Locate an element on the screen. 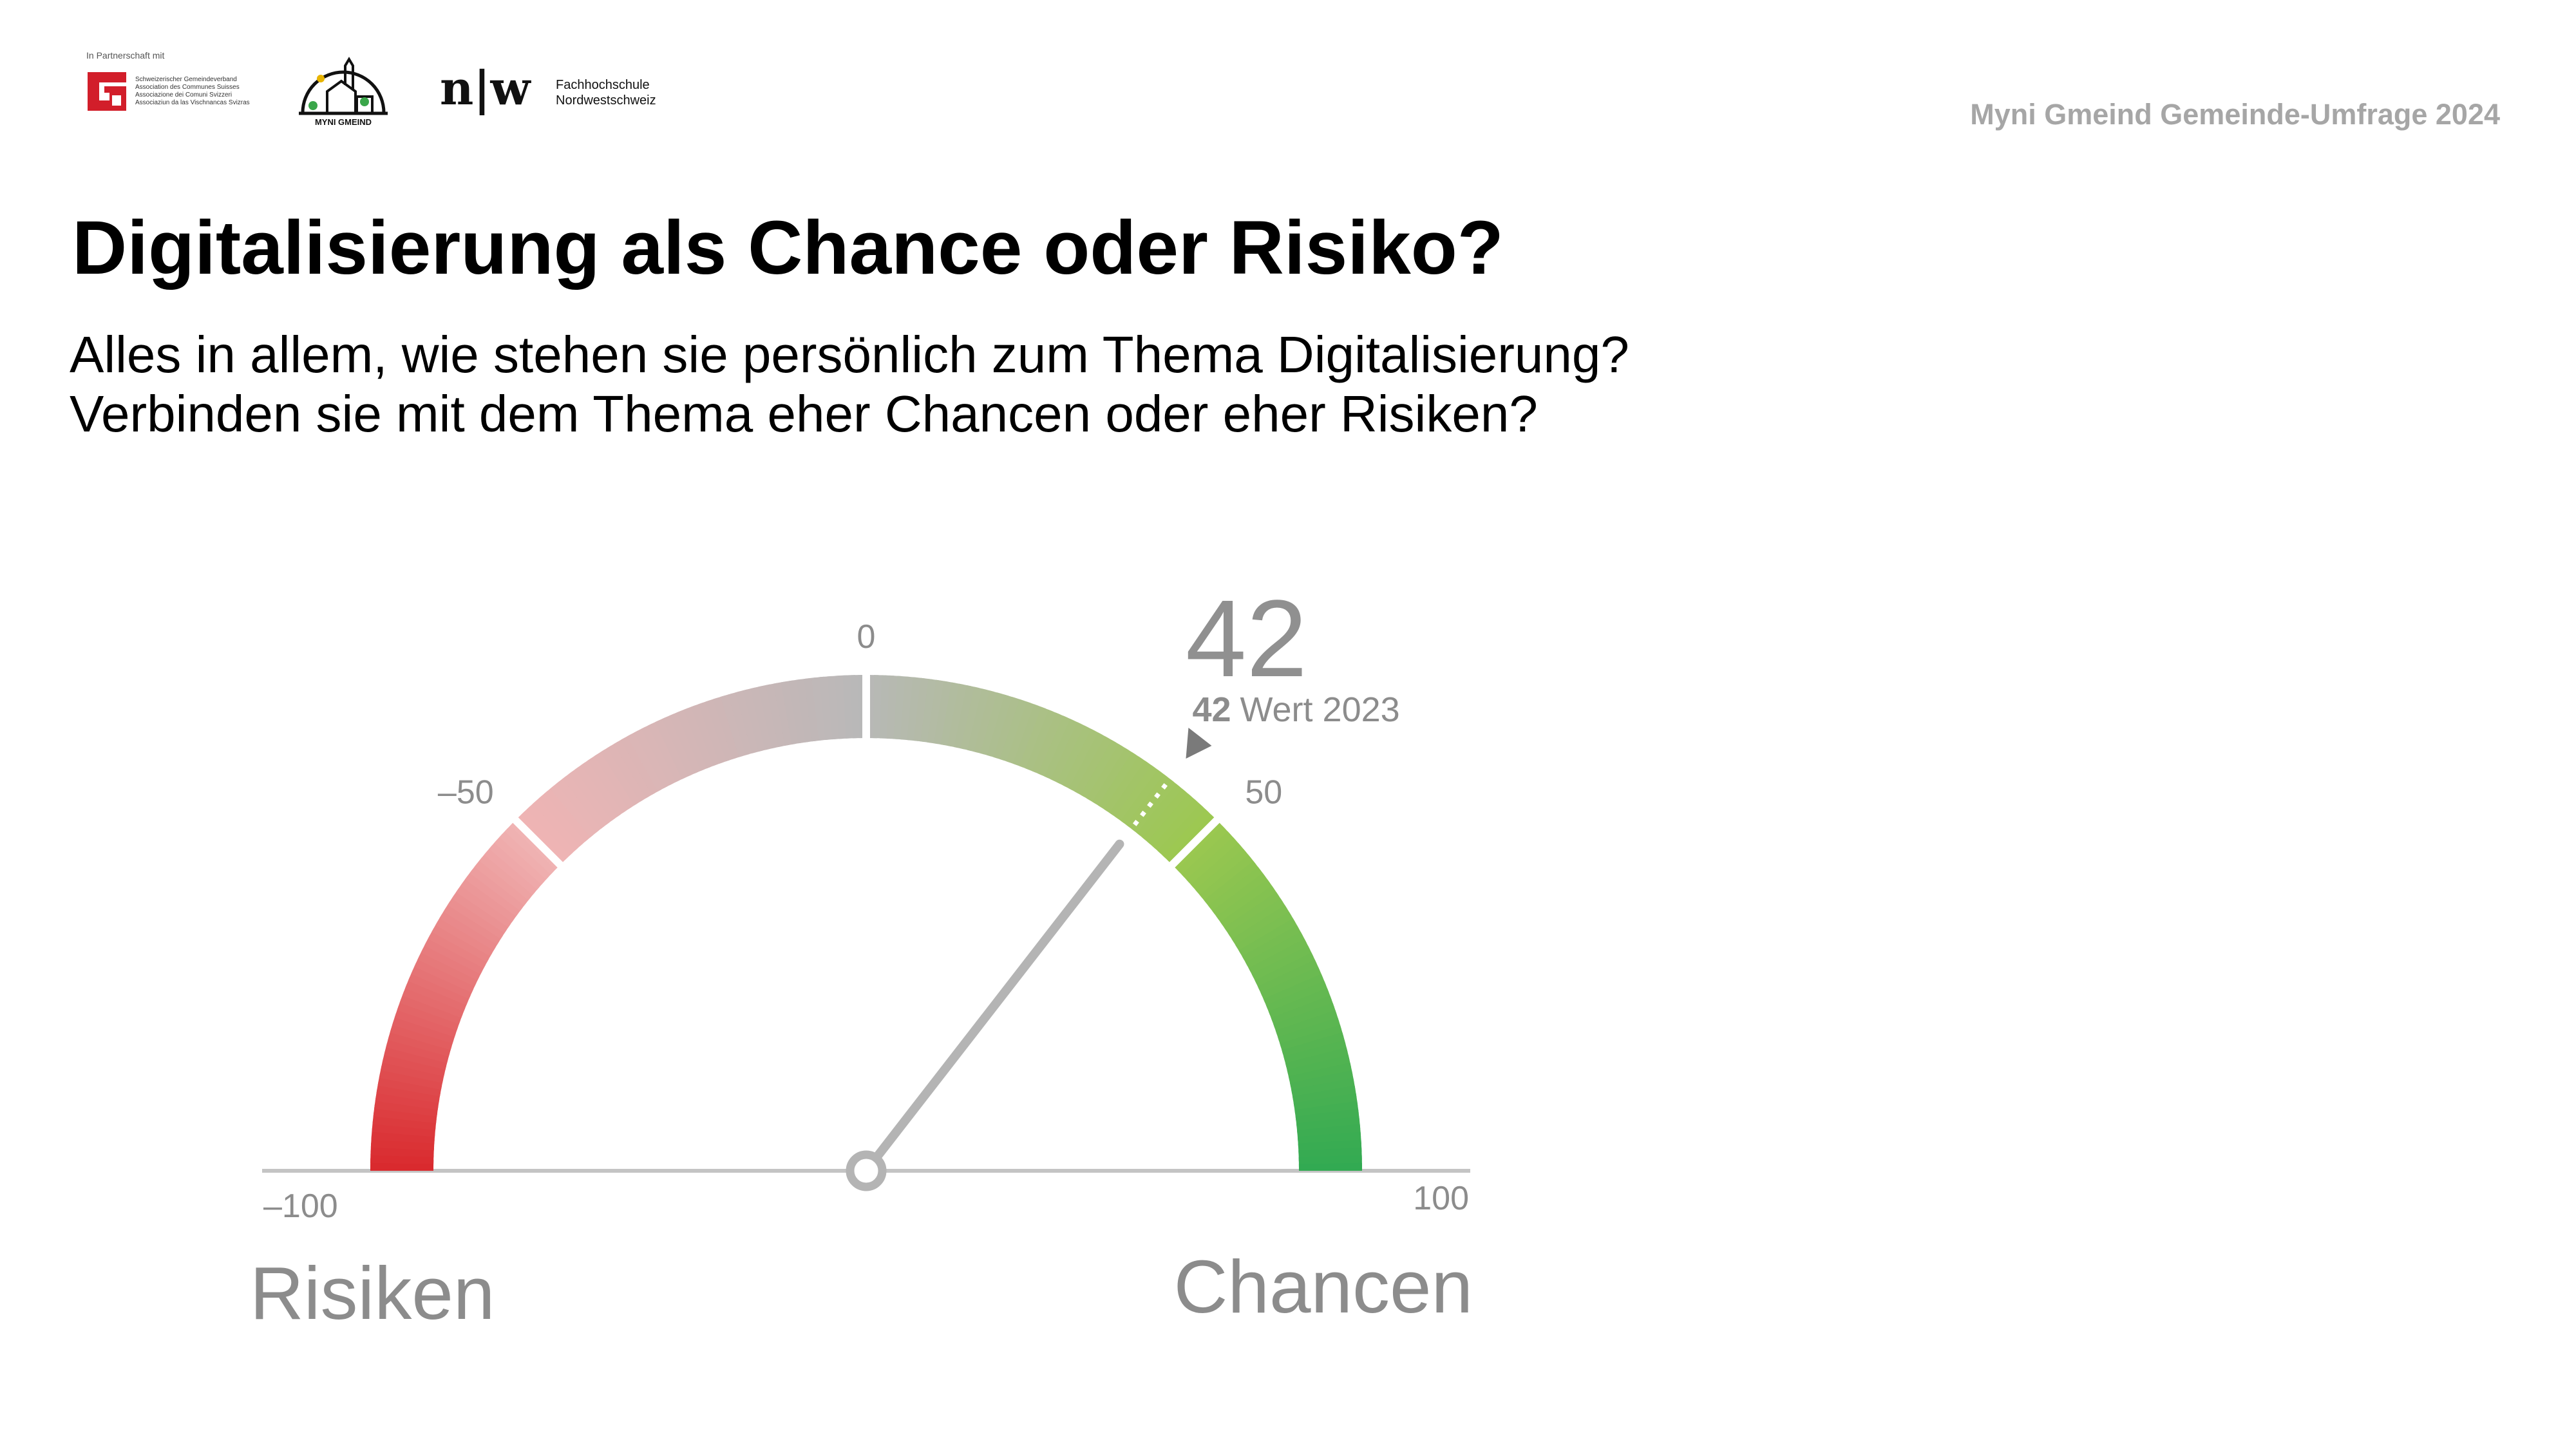 The height and width of the screenshot is (1449, 2576). gauge-tick-label: –50 is located at coordinates (466, 792).